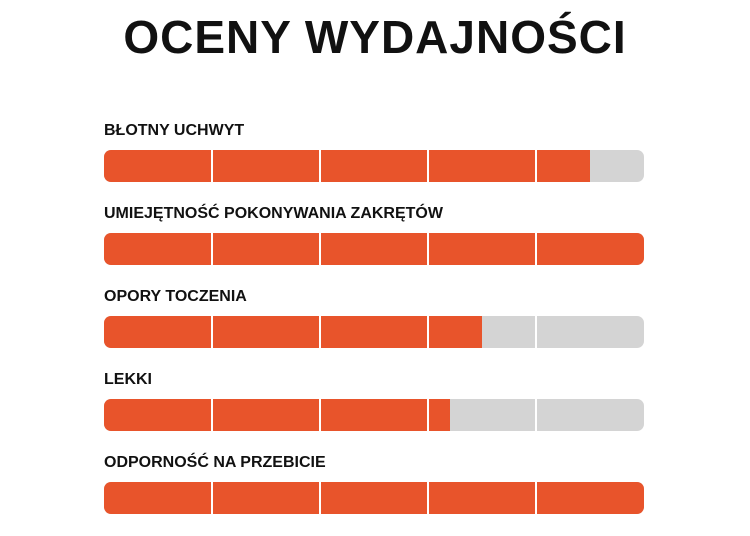 Image resolution: width=750 pixels, height=536 pixels. I want to click on page-title: OCENY WYDAJNOŚCI, so click(375, 37).